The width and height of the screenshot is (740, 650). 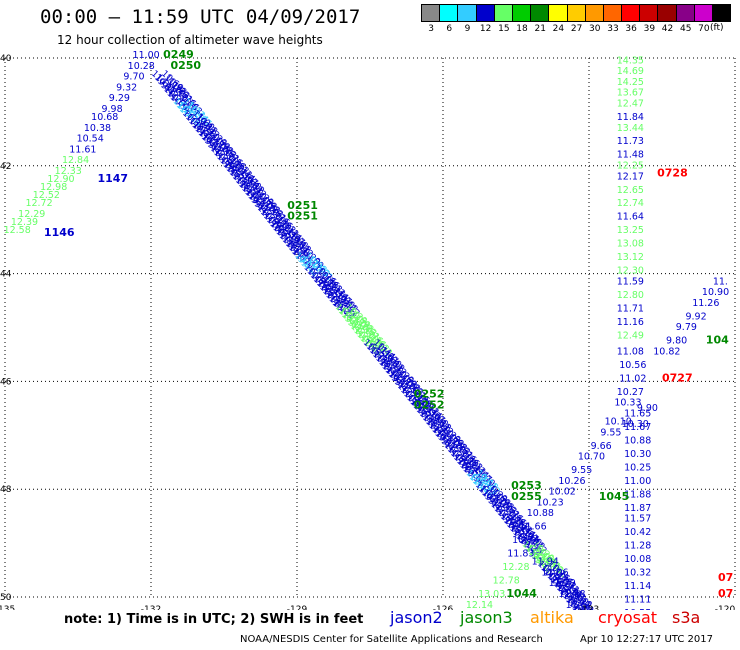 What do you see at coordinates (630, 93) in the screenshot?
I see `wave-height-value: 13.67` at bounding box center [630, 93].